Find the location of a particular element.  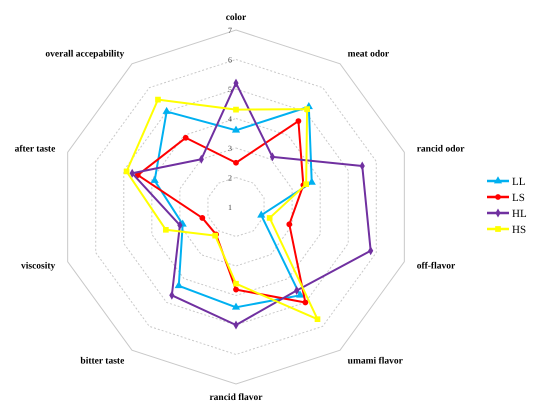

spoke-label: umami flavor is located at coordinates (376, 361).